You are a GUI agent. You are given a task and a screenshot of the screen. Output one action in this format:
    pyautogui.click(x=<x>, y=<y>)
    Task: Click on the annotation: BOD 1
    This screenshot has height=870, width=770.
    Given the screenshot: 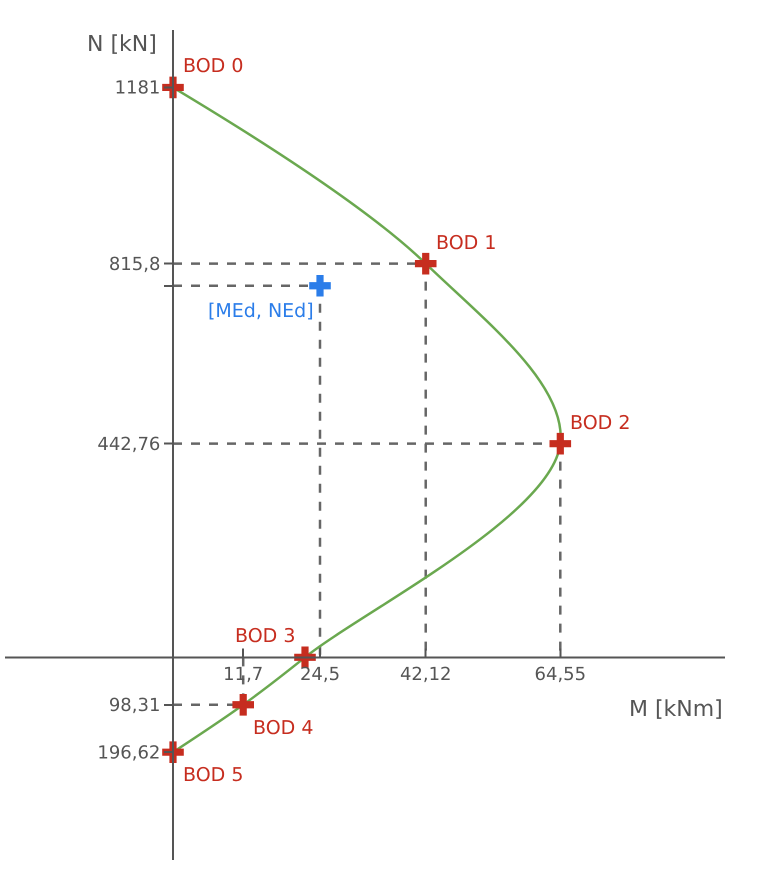 What is the action you would take?
    pyautogui.click(x=466, y=243)
    